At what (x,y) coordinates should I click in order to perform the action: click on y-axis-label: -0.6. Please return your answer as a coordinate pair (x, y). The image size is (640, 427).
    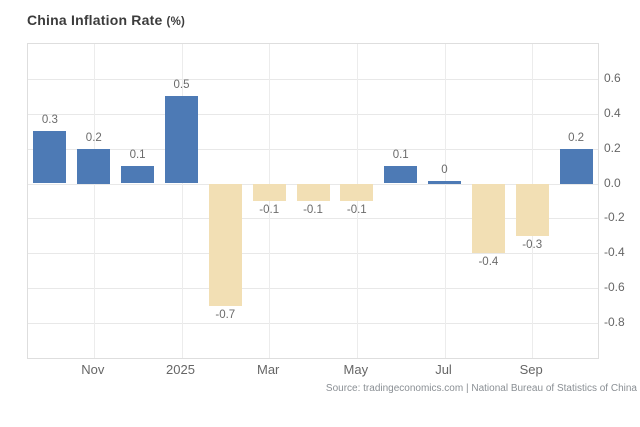
    Looking at the image, I should click on (614, 287).